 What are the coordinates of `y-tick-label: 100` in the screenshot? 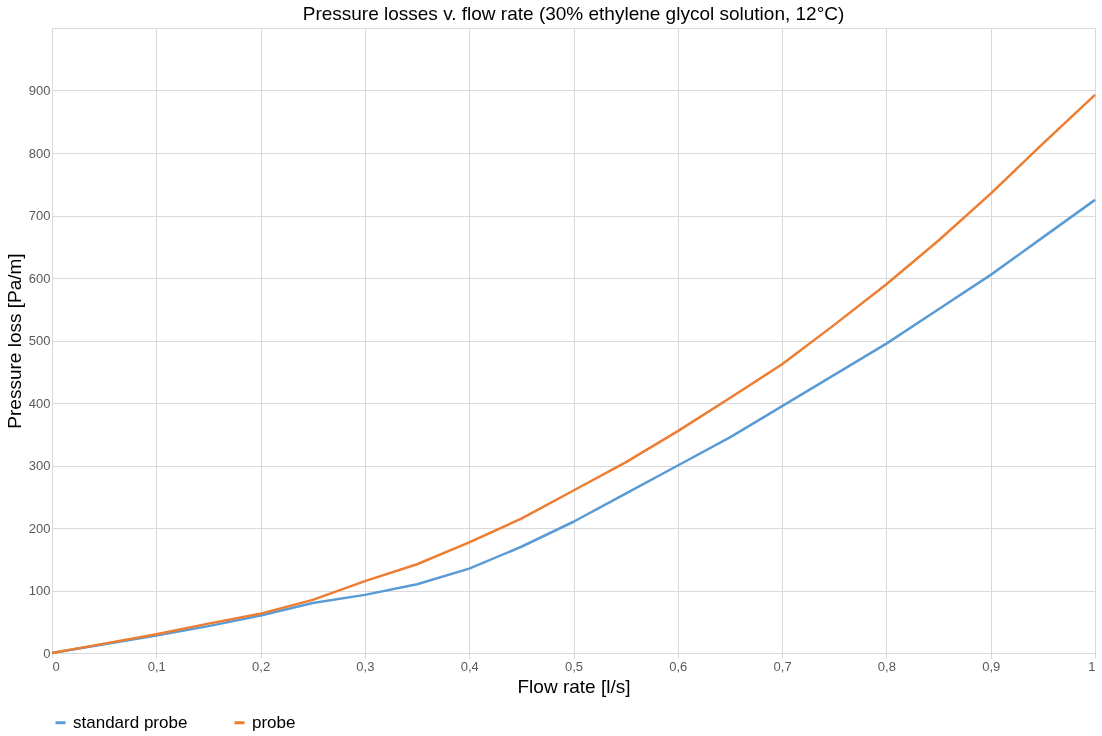 It's located at (39, 590).